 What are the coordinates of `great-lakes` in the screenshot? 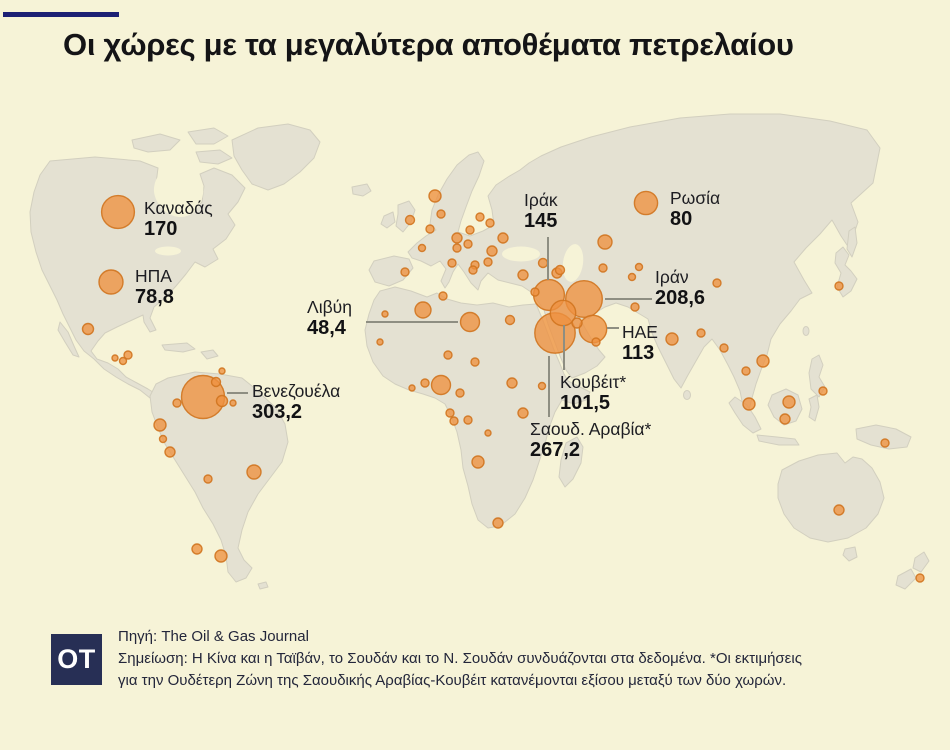 It's located at (168, 251).